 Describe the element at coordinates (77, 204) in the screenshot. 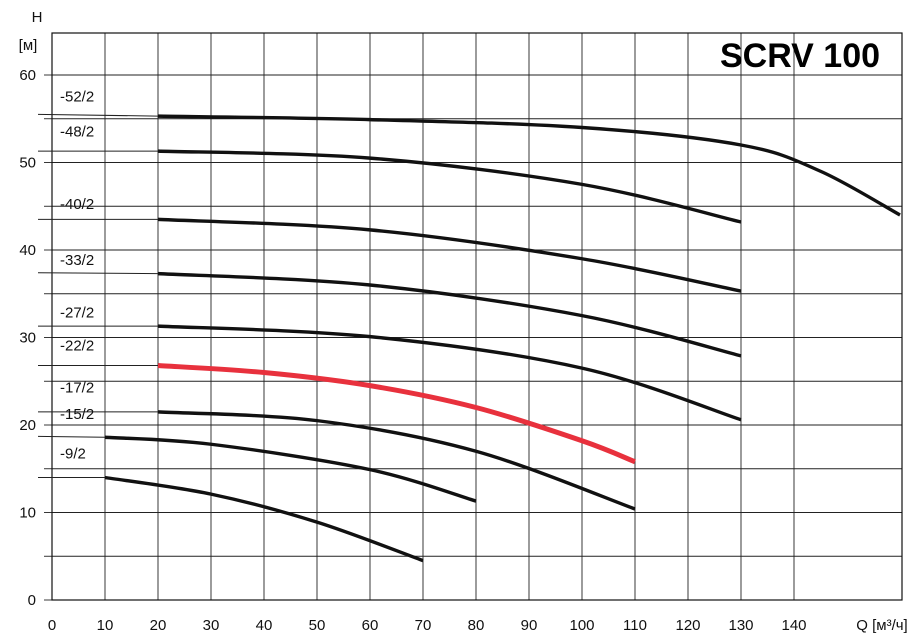

I see `series-label: -40/2` at that location.